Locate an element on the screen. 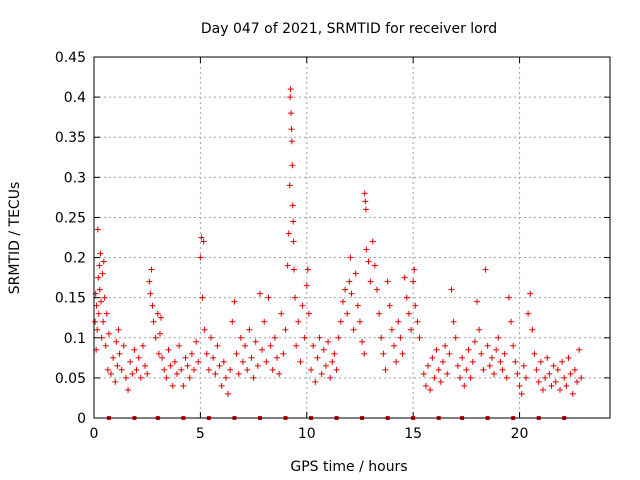  y-tick-label: 0.25 is located at coordinates (70, 218).